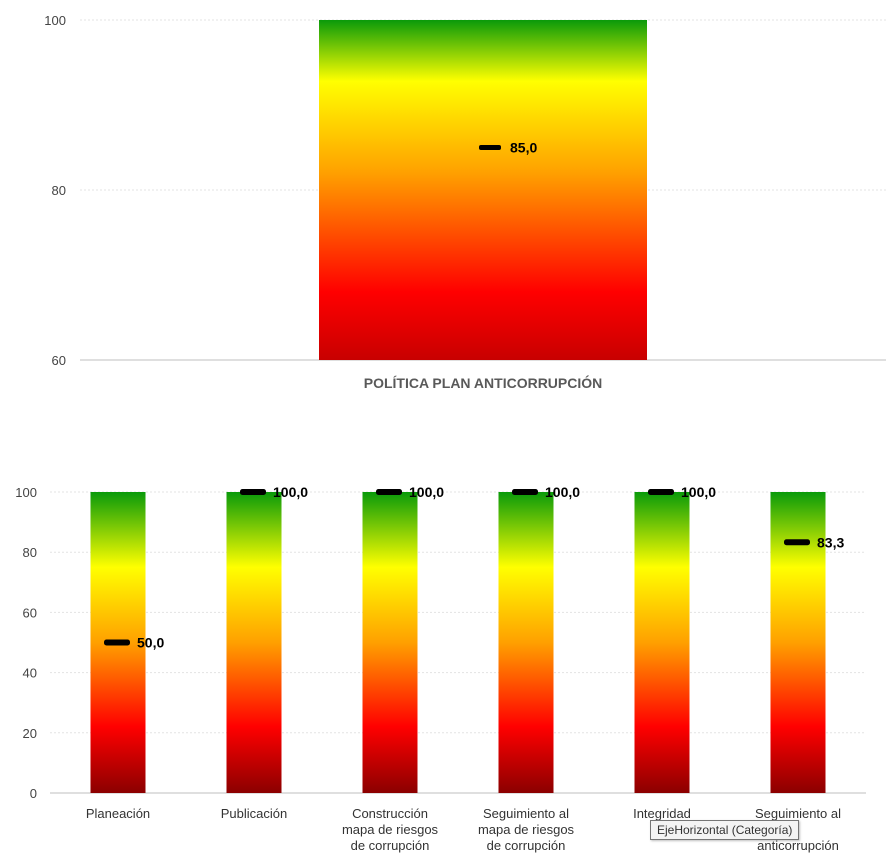 Image resolution: width=888 pixels, height=856 pixels. Describe the element at coordinates (725, 830) in the screenshot. I see `axis-tooltip: EjeHorizontal (Categoría)` at that location.